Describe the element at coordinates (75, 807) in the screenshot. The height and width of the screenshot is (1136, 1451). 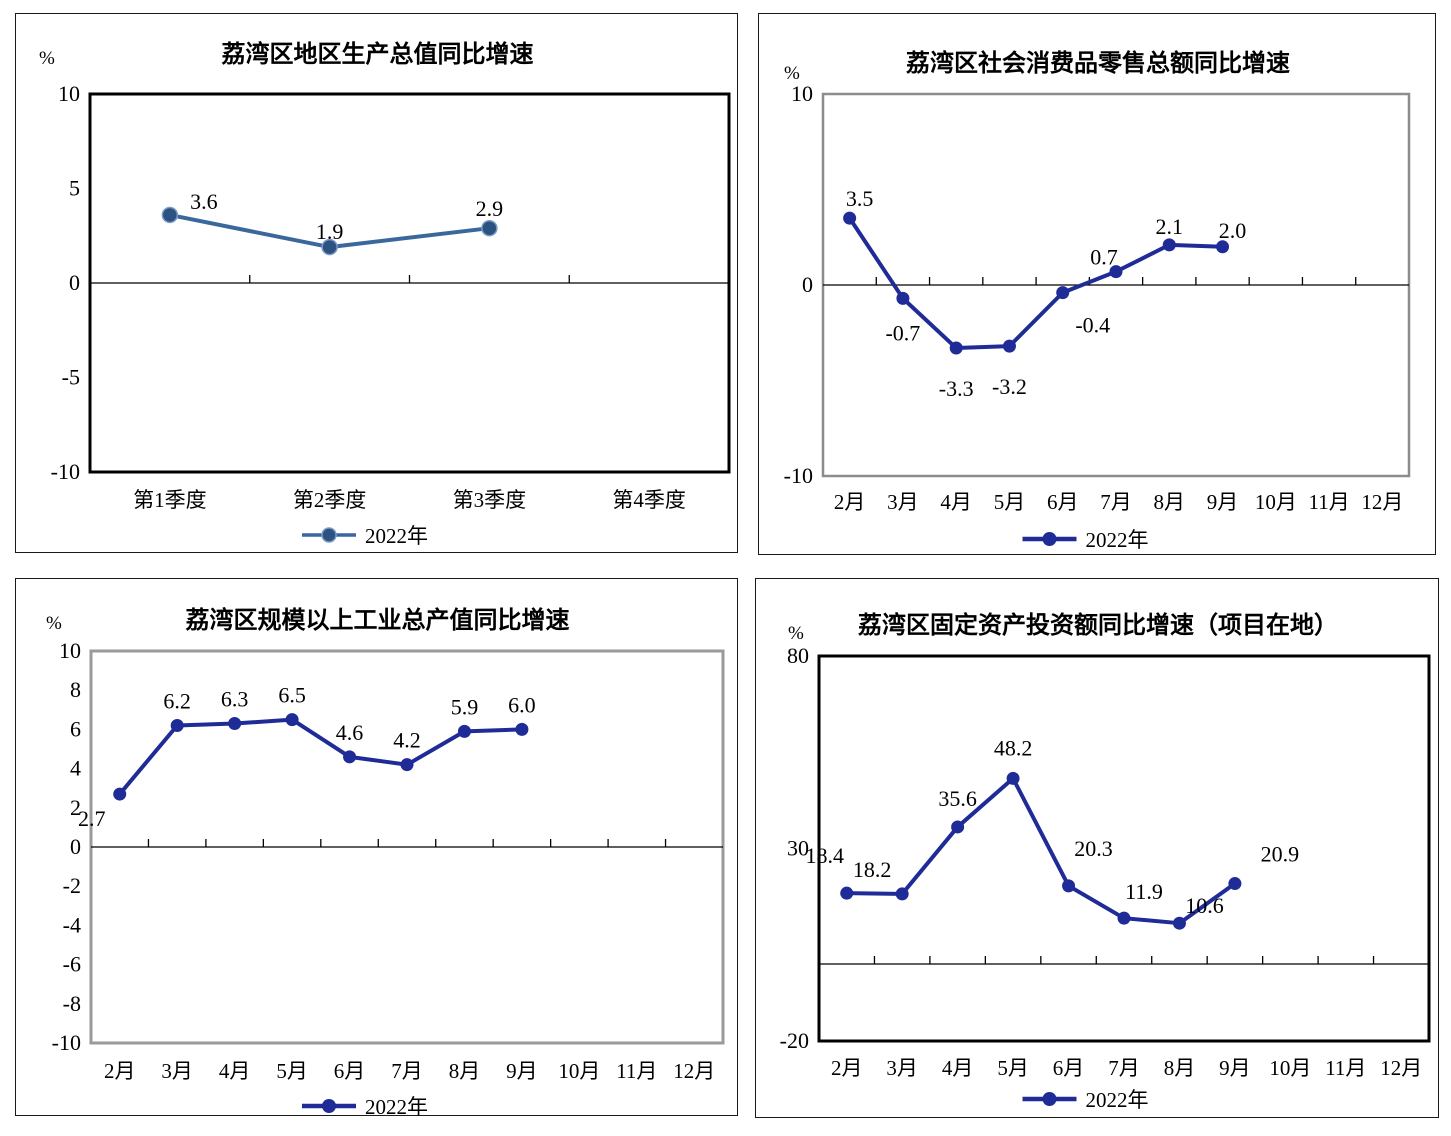
I see `y-tick-label: 2` at that location.